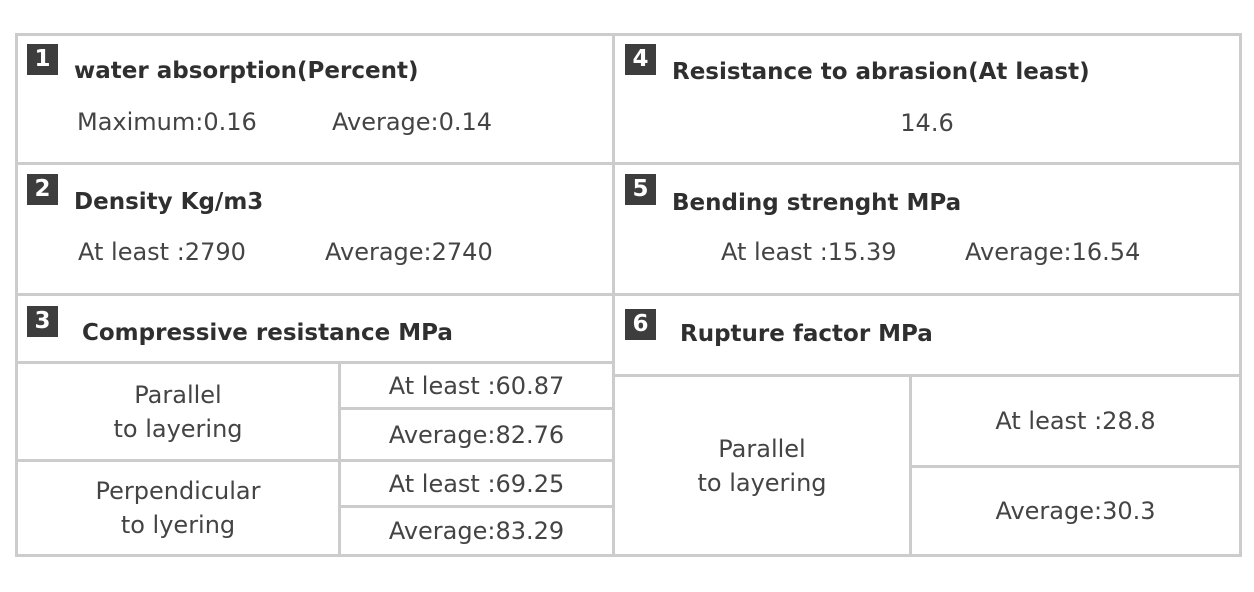 The height and width of the screenshot is (592, 1254). Describe the element at coordinates (167, 122) in the screenshot. I see `value-maximum: Maximum:0.16` at that location.